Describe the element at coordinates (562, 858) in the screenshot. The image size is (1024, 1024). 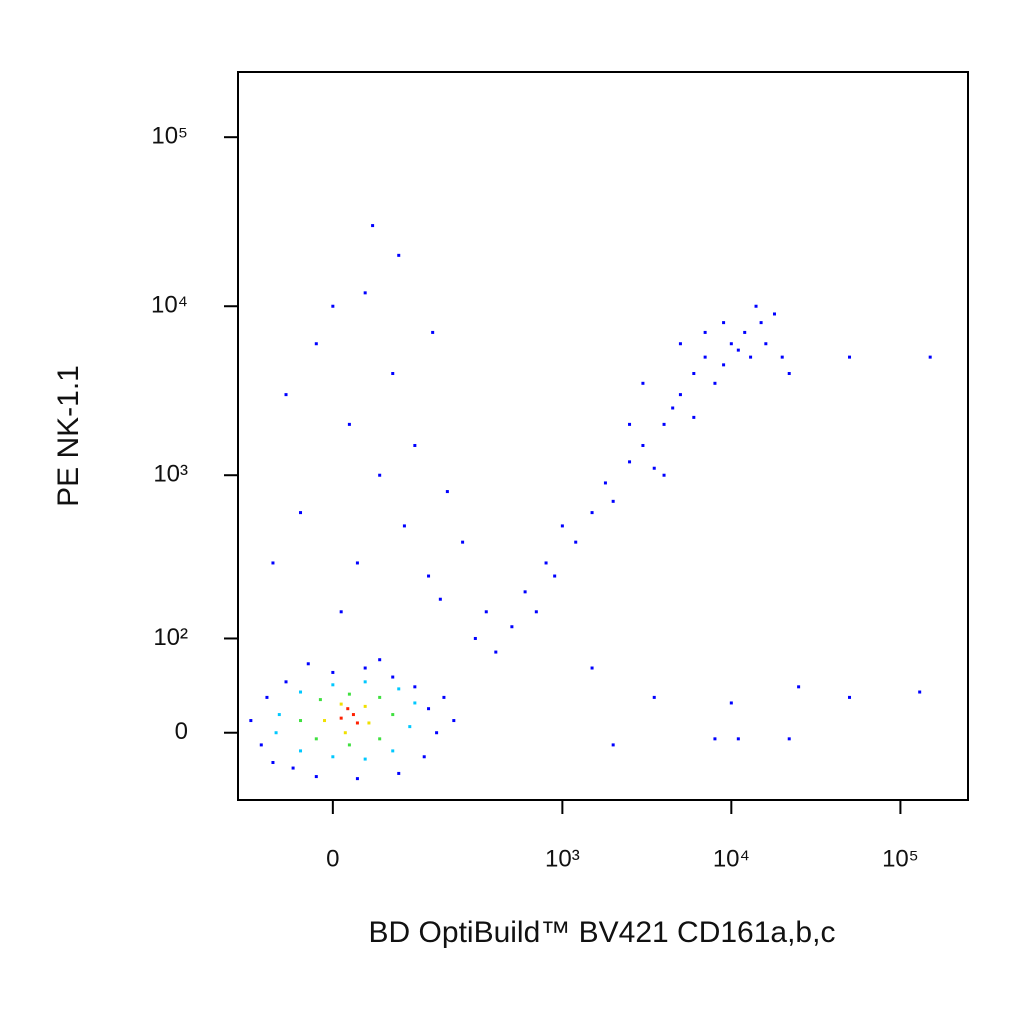
I see `x-tick-label: 10³` at that location.